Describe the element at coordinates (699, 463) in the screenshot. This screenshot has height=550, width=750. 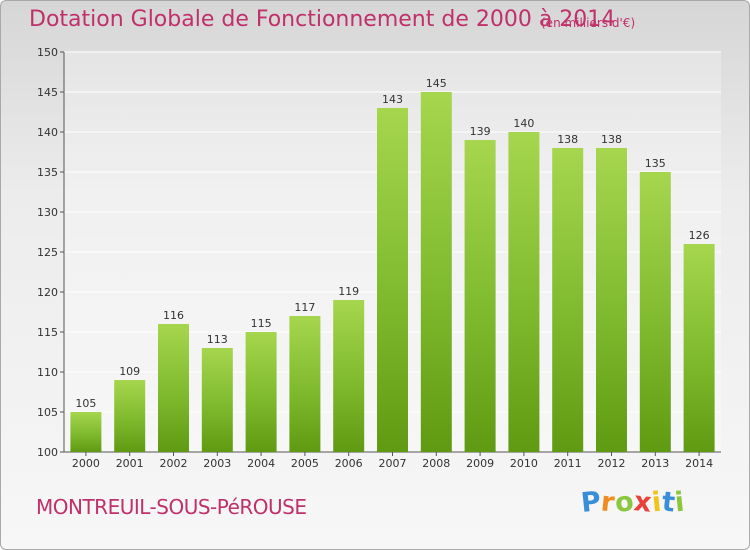
I see `x-tick-label: 2014` at that location.